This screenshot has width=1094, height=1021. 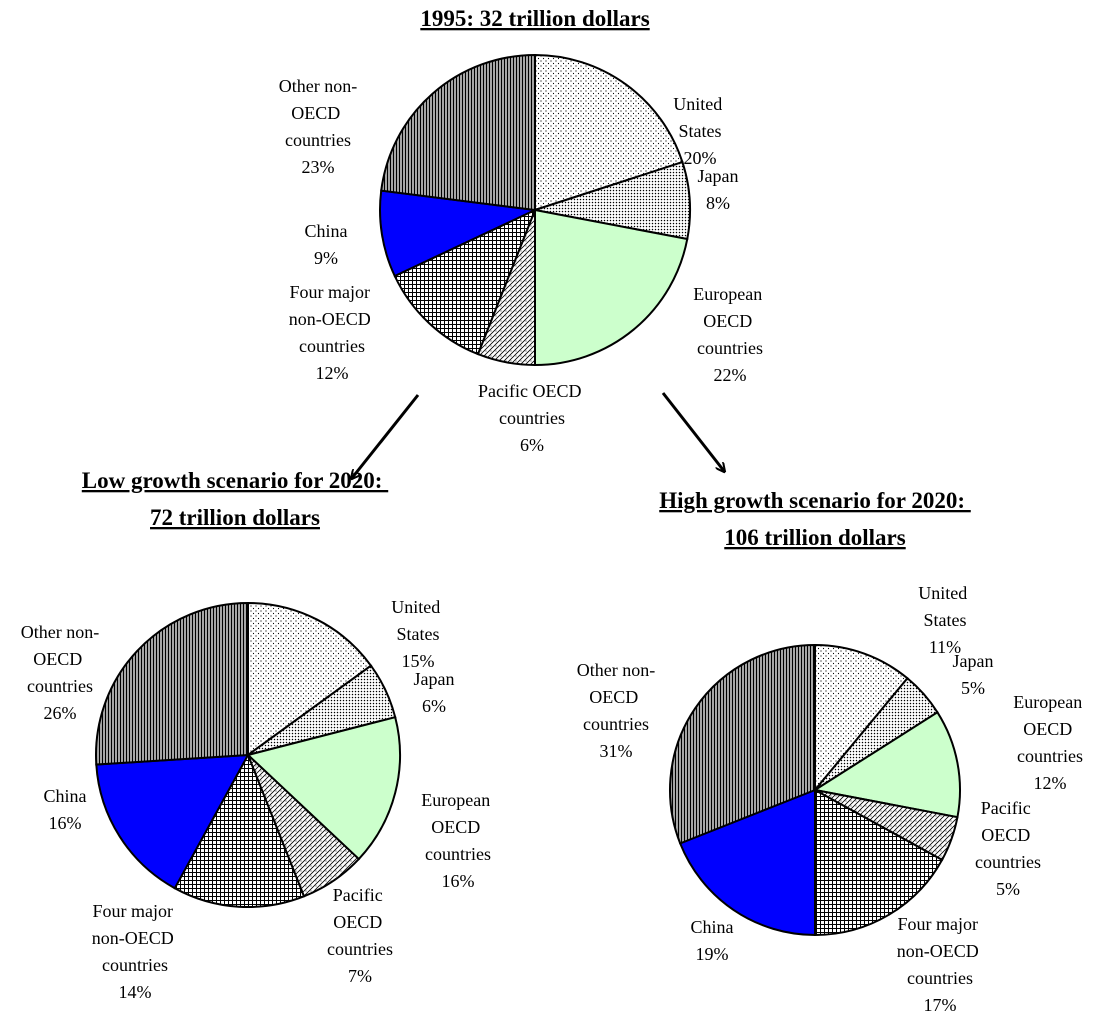 I want to click on value-label: 23%, so click(x=318, y=167).